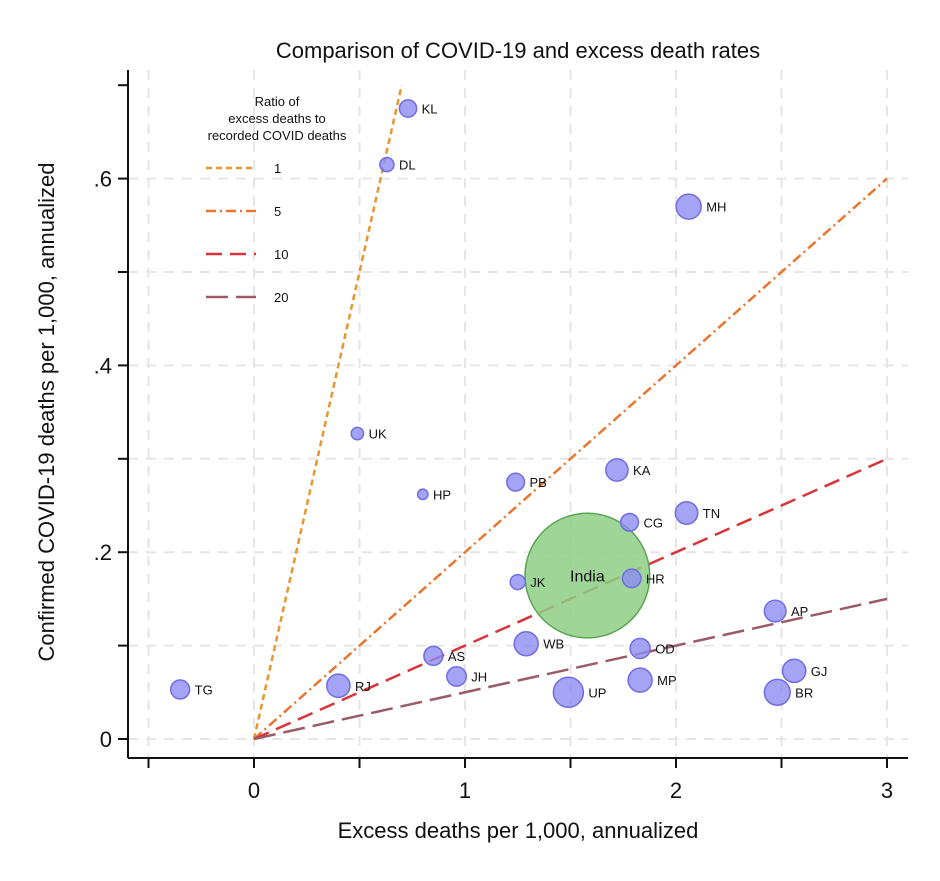 This screenshot has width=940, height=881. Describe the element at coordinates (667, 680) in the screenshot. I see `point-label: MP` at that location.